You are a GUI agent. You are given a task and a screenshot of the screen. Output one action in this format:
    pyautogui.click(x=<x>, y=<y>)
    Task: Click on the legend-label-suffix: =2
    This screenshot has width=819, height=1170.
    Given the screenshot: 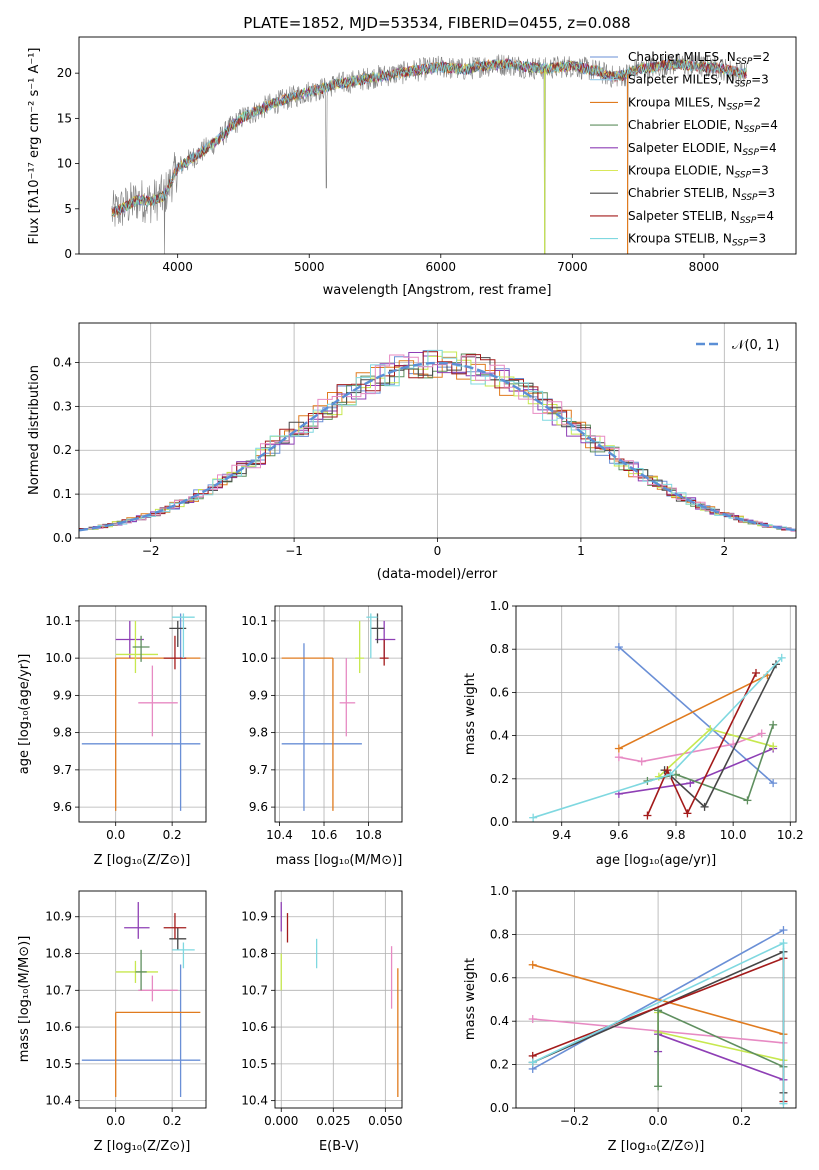 What is the action you would take?
    pyautogui.click(x=752, y=102)
    